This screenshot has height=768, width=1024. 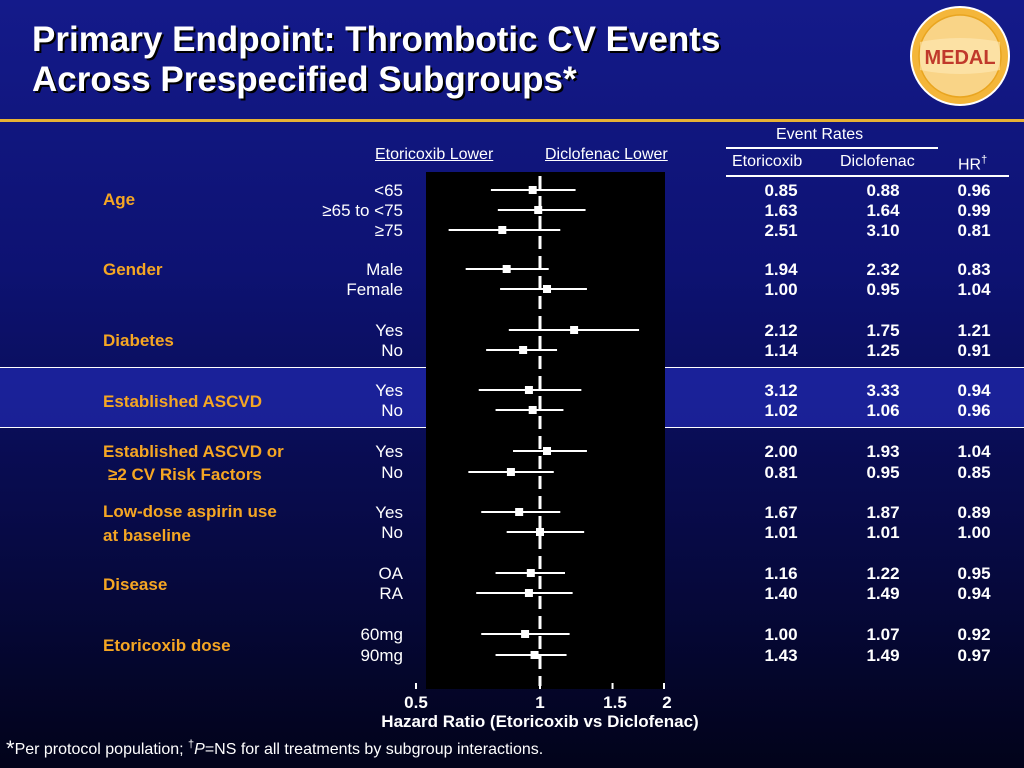 What do you see at coordinates (193, 451) in the screenshot?
I see `category-ascvd-or-line1: Established ASCVD or` at bounding box center [193, 451].